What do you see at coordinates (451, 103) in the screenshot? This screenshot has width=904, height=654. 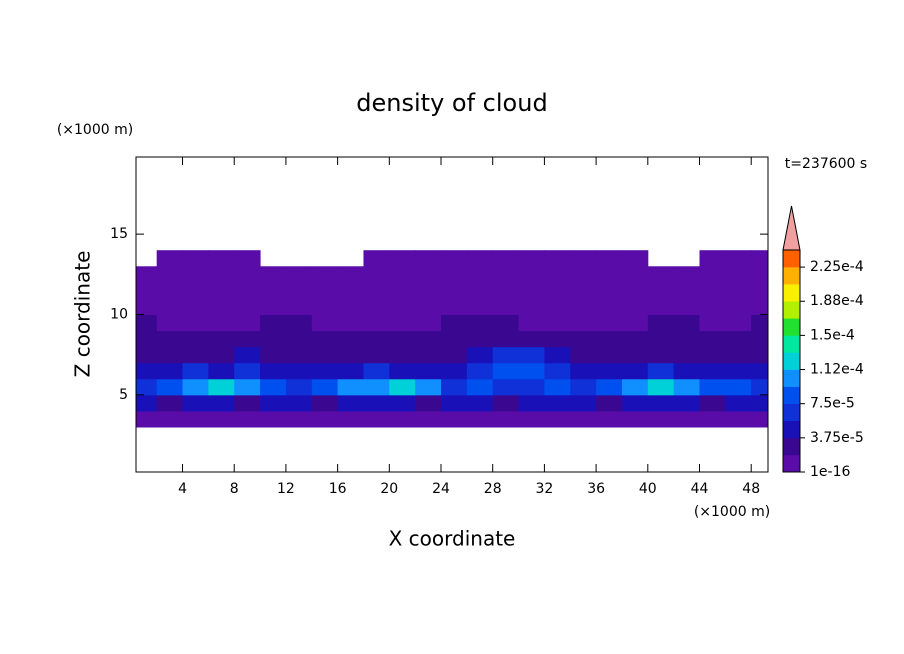 I see `chart-title: density of cloud` at bounding box center [451, 103].